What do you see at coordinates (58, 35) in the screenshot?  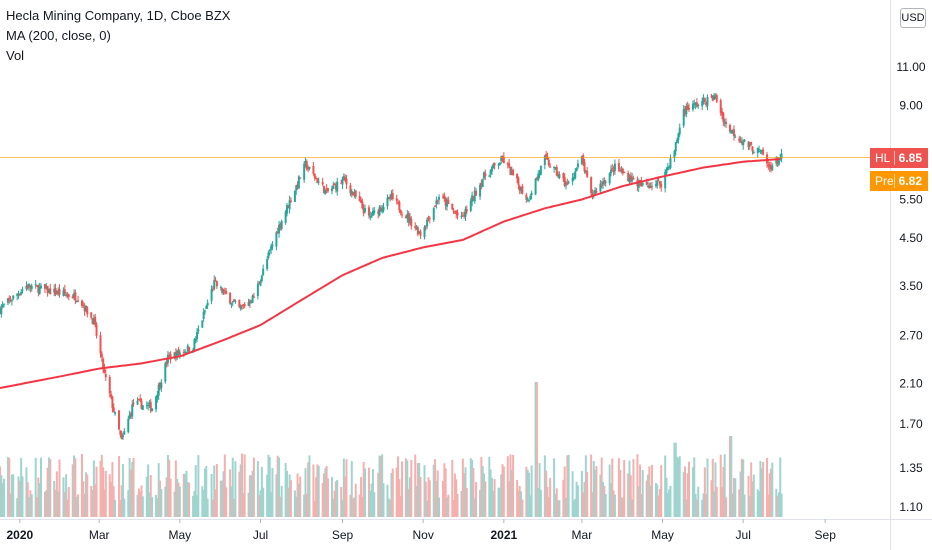 I see `ma-indicator-label: MA (200, close, 0)` at bounding box center [58, 35].